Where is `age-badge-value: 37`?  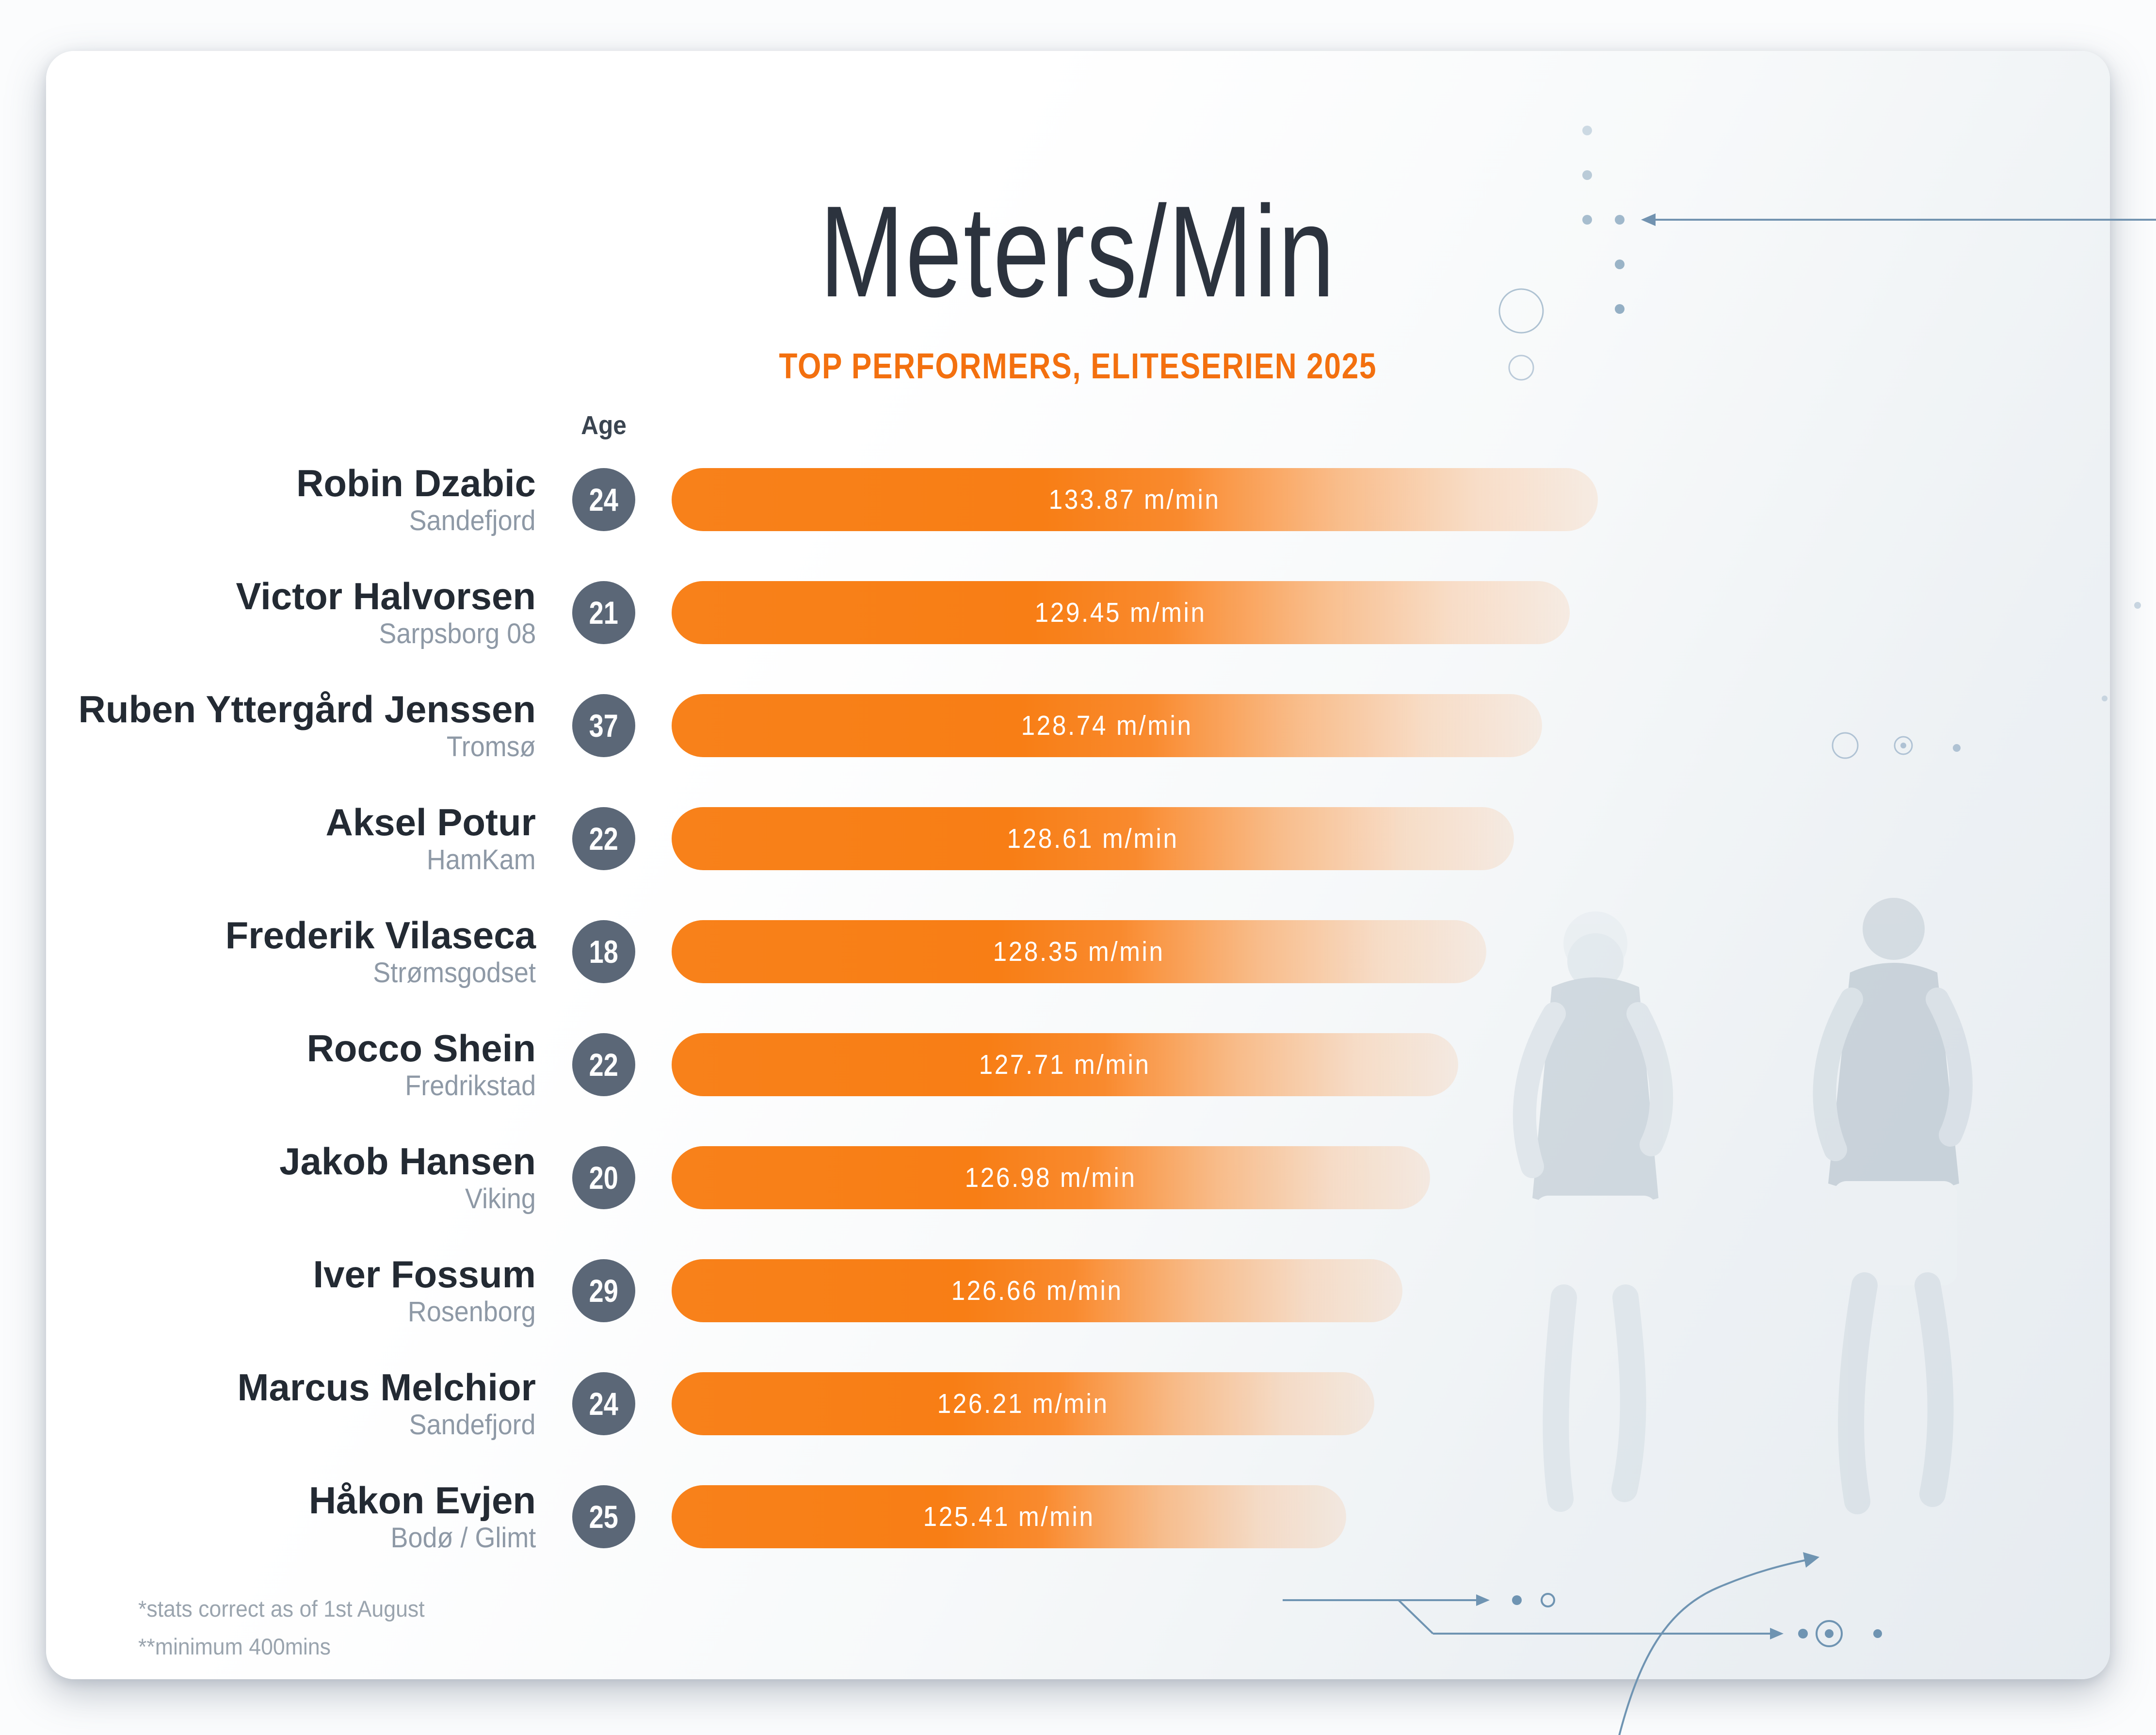
age-badge-value: 37 is located at coordinates (604, 726).